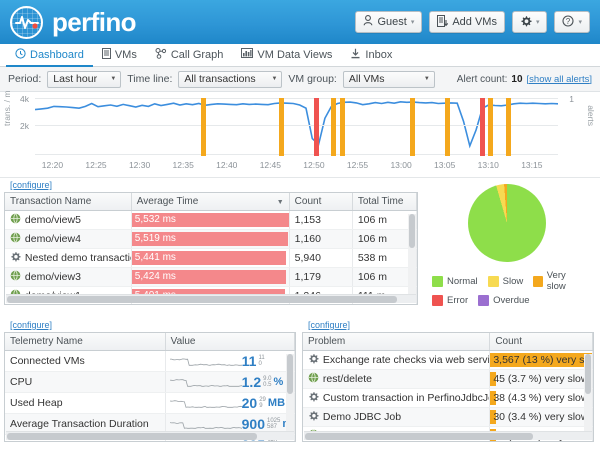 Image resolution: width=600 pixels, height=454 pixels. What do you see at coordinates (57, 54) in the screenshot?
I see `tab-dashboard-label: Dashboard` at bounding box center [57, 54].